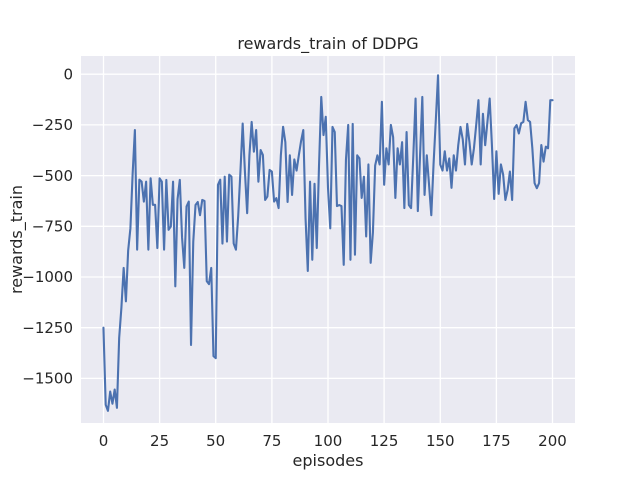  Describe the element at coordinates (496, 441) in the screenshot. I see `x-tick-label: 175` at that location.